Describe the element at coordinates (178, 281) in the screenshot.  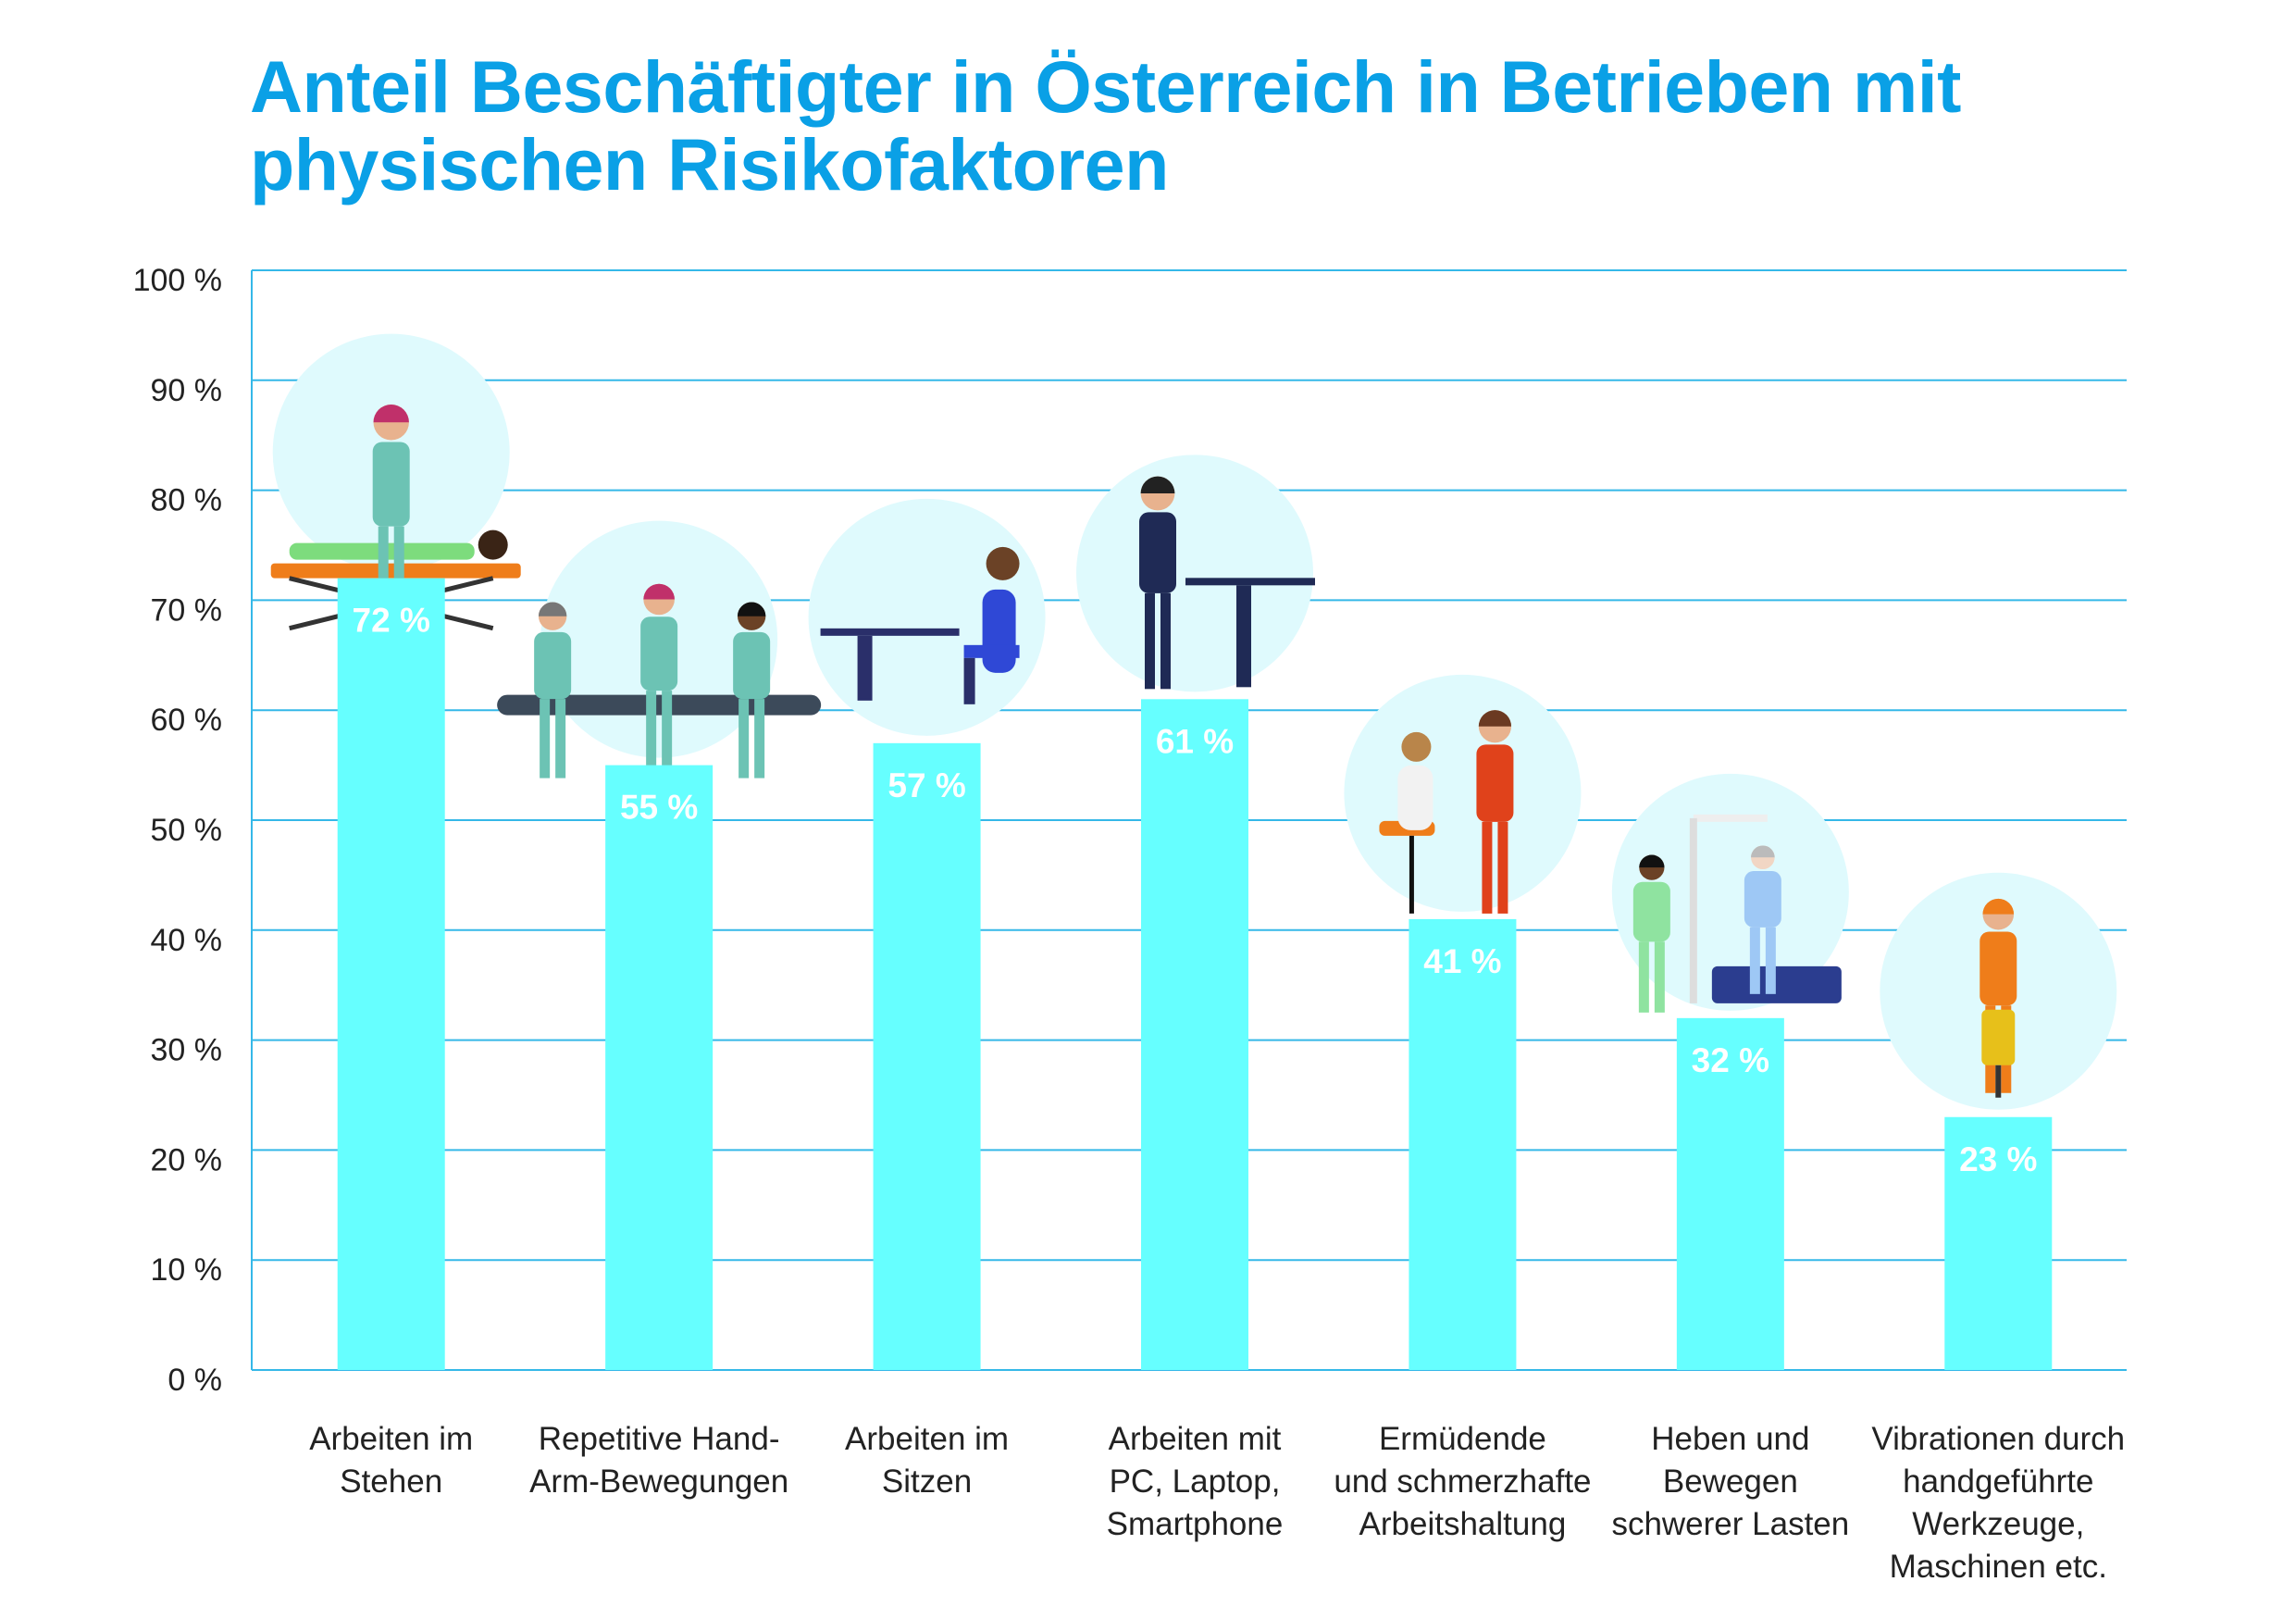
I see `y-tick-label: 100 %` at that location.